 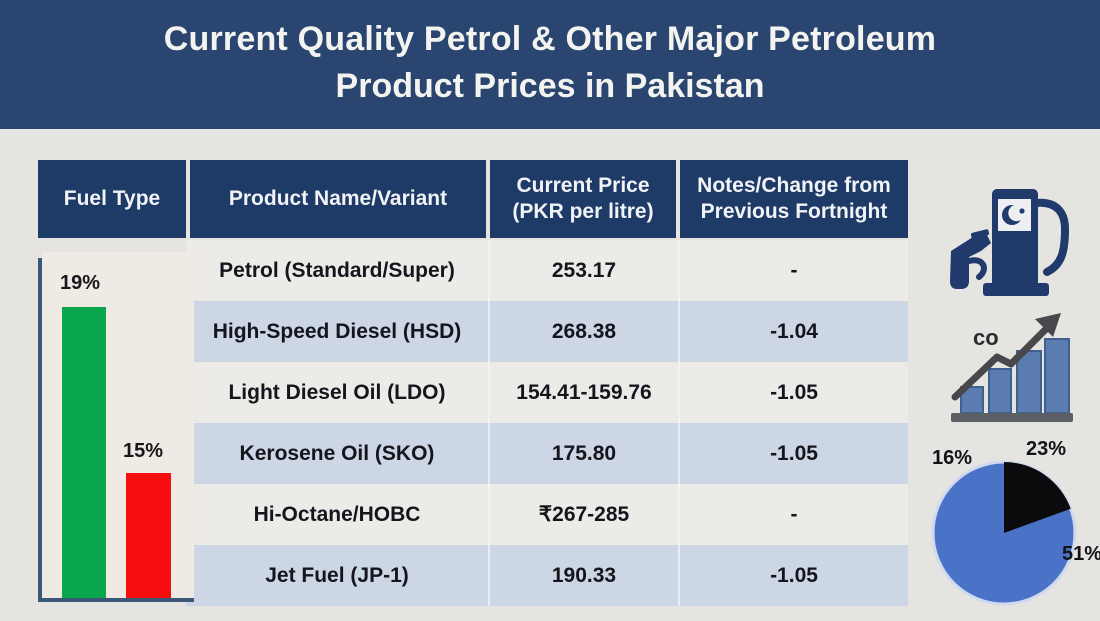 I want to click on table-row: High-Speed Diesel (HSD) 268.38 -1.04, so click(x=547, y=331).